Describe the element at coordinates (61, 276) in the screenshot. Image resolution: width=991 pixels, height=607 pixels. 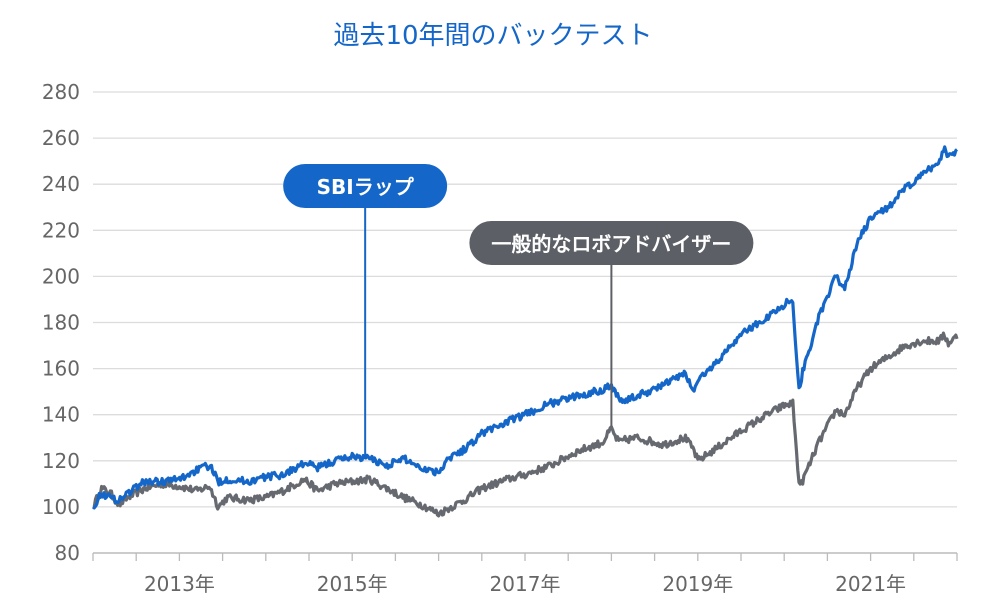
I see `y-tick-label: 200` at that location.